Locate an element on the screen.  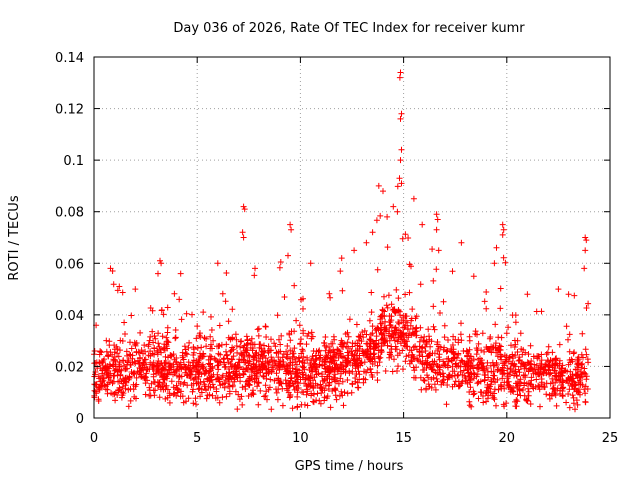
y-tick-label: 0.1 is located at coordinates (73, 161).